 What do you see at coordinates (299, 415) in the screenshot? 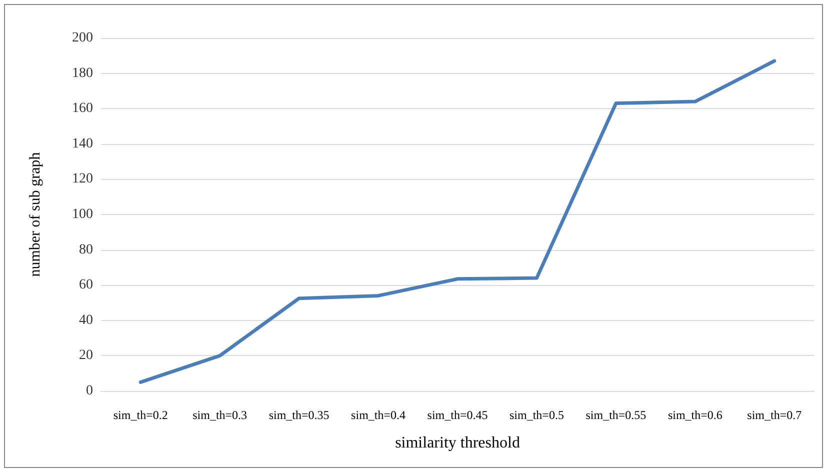
I see `x-tick-label: sim_th=0.35` at bounding box center [299, 415].